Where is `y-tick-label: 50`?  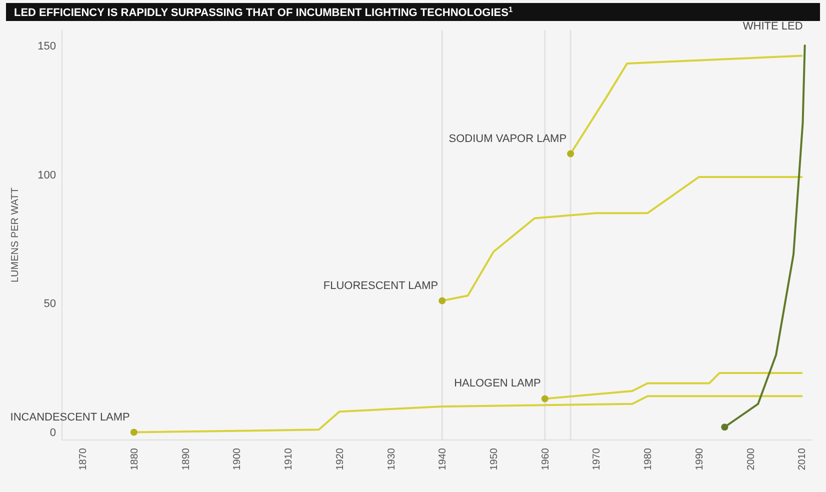
y-tick-label: 50 is located at coordinates (50, 304).